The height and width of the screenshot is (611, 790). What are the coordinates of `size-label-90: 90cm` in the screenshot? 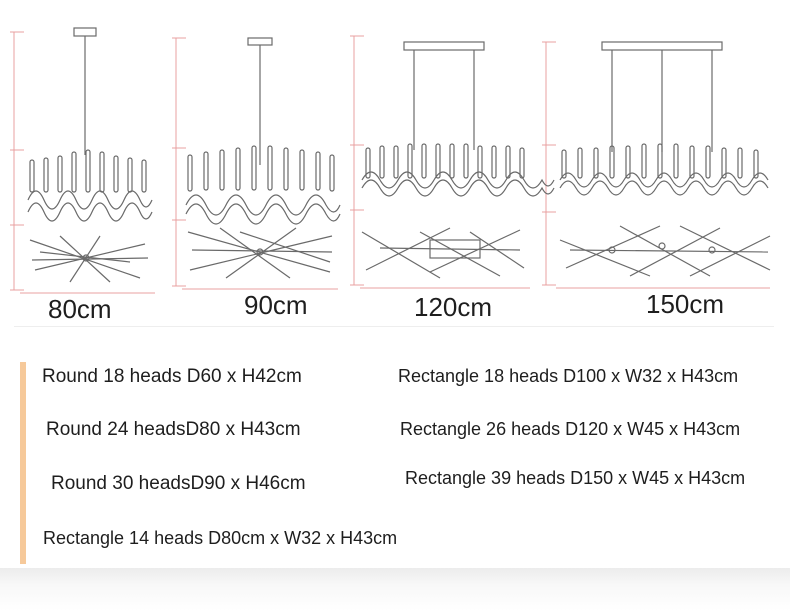 It's located at (276, 305).